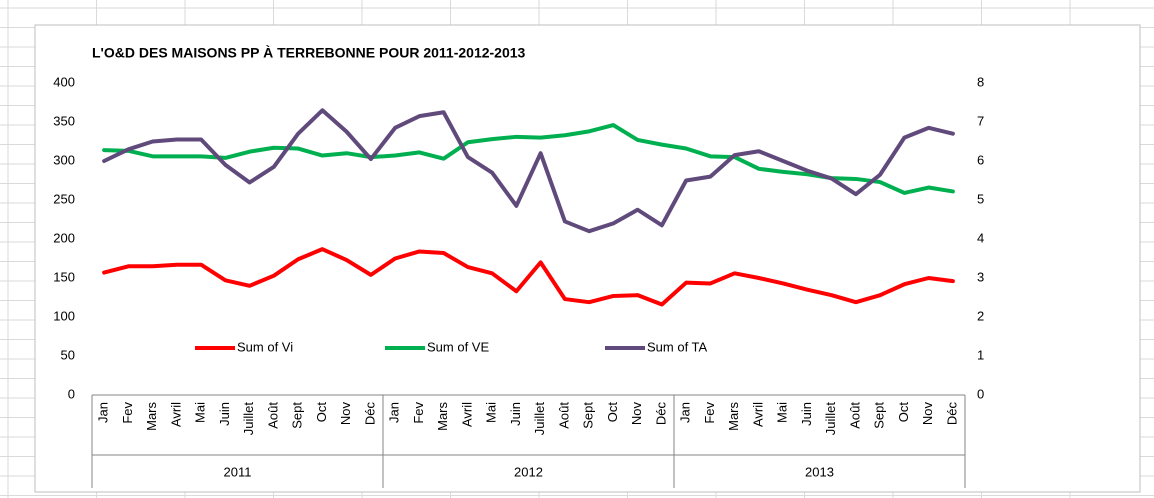 The image size is (1154, 498). Describe the element at coordinates (980, 315) in the screenshot. I see `y2-tick-label: 2` at that location.